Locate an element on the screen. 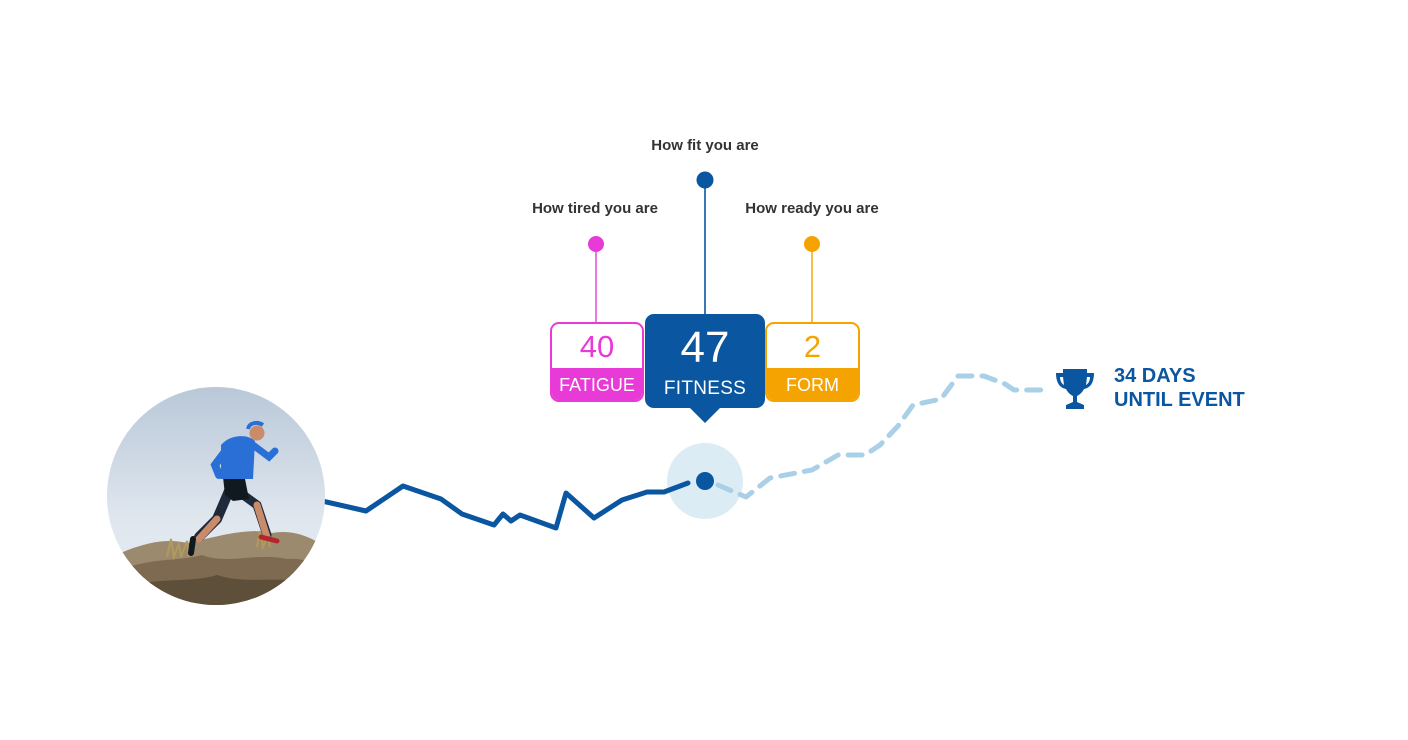 Image resolution: width=1408 pixels, height=740 pixels. event-text: 34 DAYS UNTIL EVENT is located at coordinates (1179, 388).